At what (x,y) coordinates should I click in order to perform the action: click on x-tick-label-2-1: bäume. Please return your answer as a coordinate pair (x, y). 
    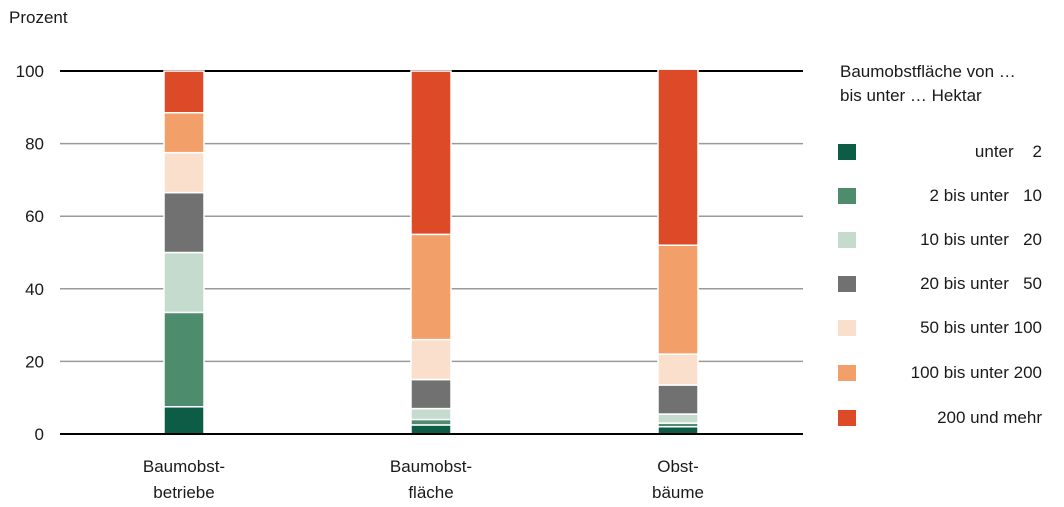
    Looking at the image, I should click on (678, 492).